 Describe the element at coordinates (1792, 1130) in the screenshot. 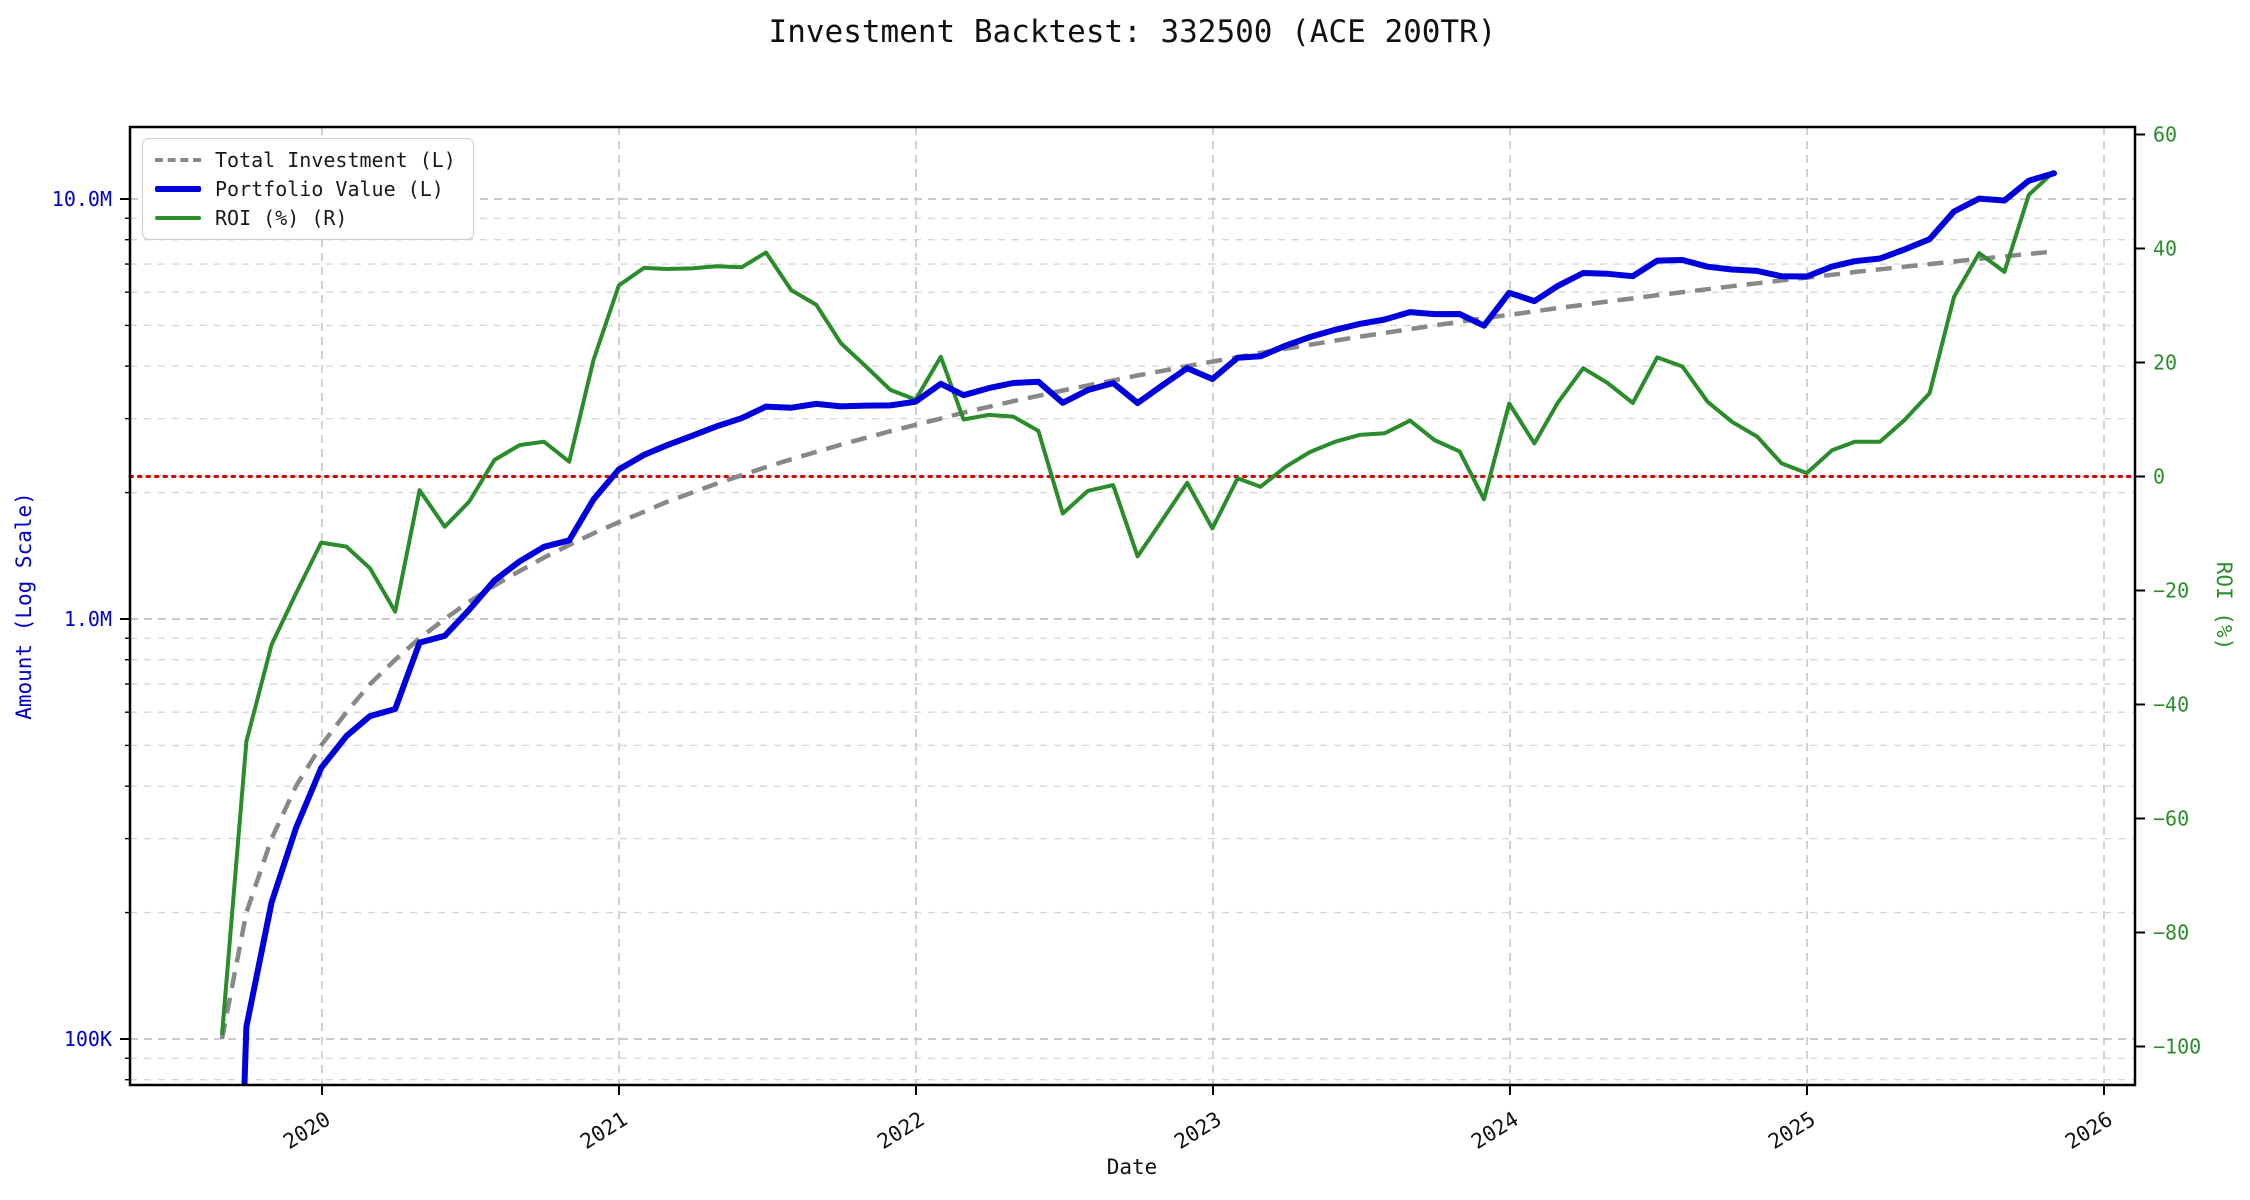

I see `svg-text: 2025` at that location.